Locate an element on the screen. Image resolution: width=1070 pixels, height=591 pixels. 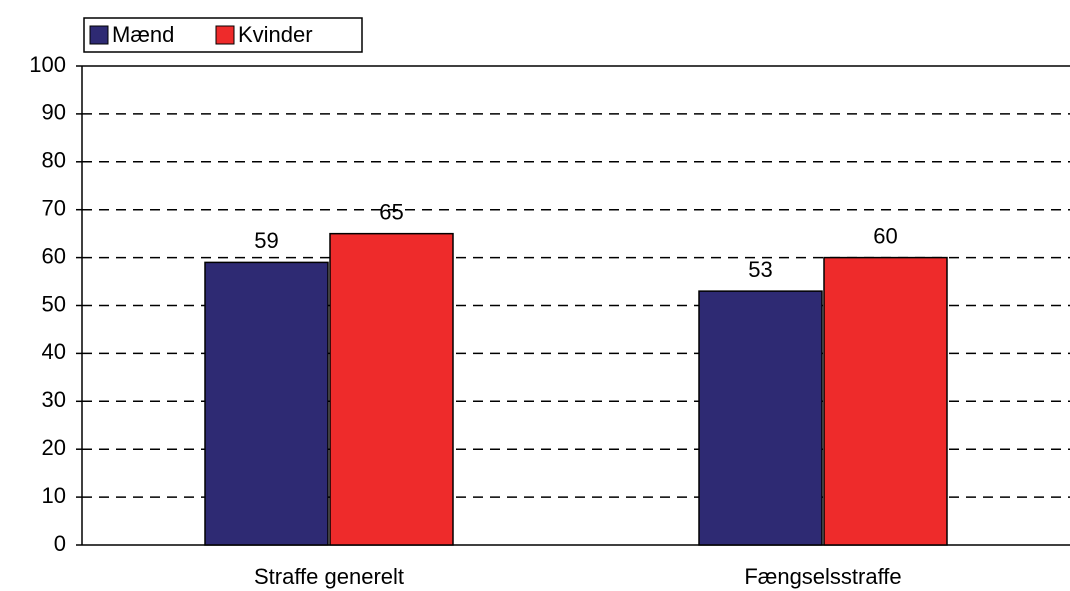
y-tick-label: 40 is located at coordinates (54, 351).